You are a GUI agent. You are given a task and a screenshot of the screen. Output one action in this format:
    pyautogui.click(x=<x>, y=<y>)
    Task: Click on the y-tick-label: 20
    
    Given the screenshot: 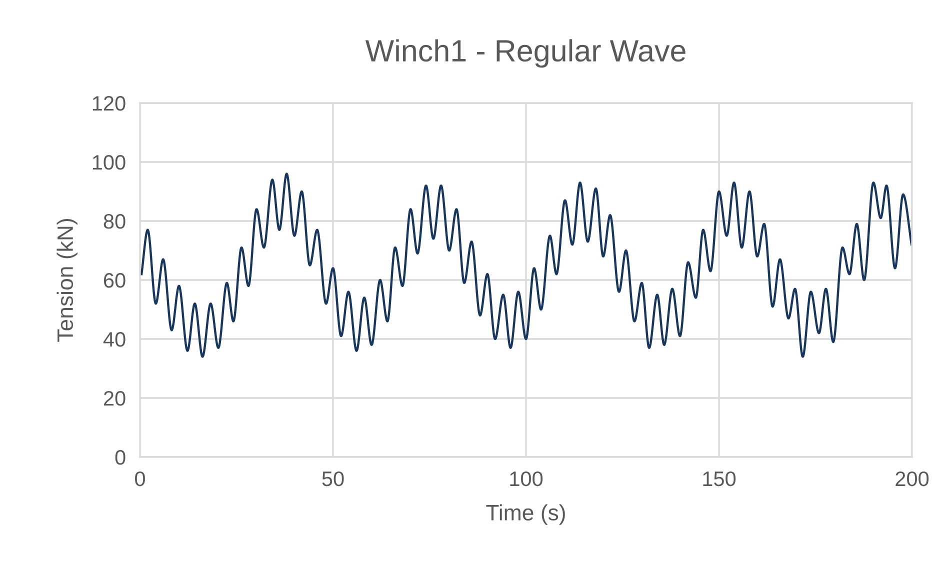 What is the action you would take?
    pyautogui.click(x=115, y=398)
    